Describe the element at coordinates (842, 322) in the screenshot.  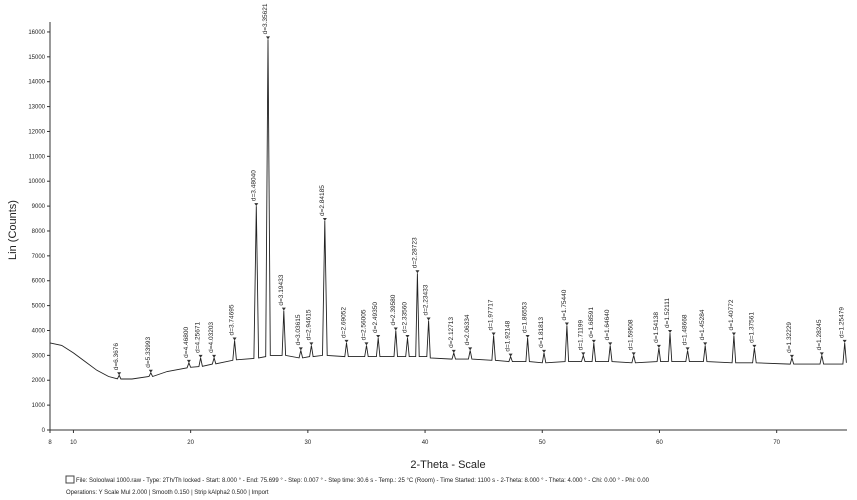
I see `peak-label: d=1.25479` at that location.